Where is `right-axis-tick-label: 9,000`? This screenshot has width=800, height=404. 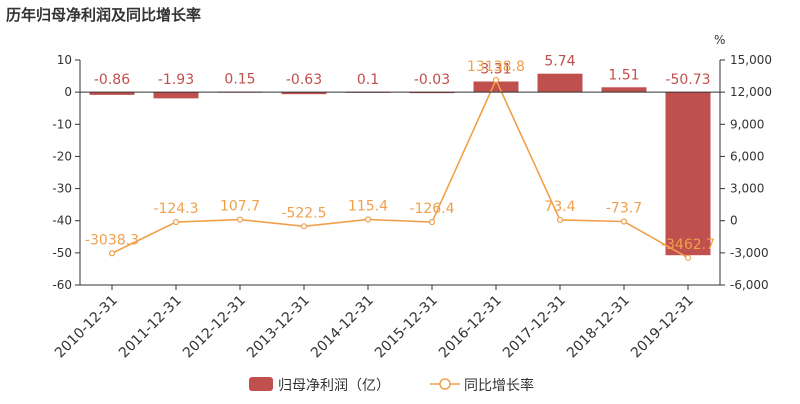
right-axis-tick-label: 9,000 is located at coordinates (747, 124).